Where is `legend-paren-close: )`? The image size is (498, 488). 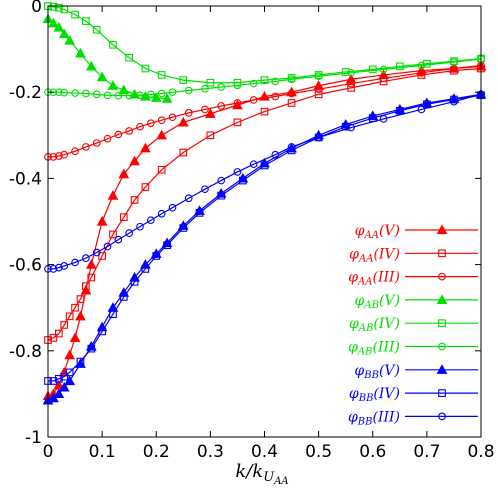 legend-paren-close: ) is located at coordinates (397, 278).